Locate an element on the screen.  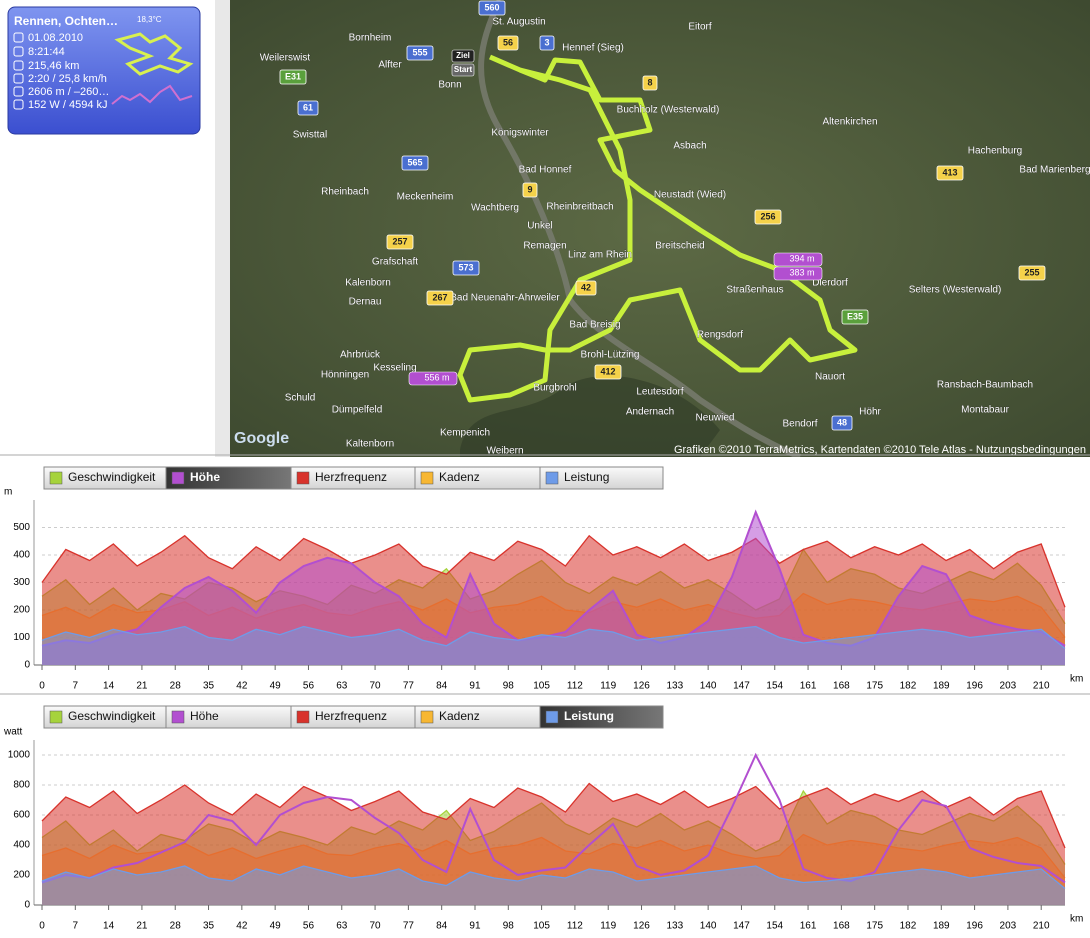
series-area is located at coordinates (553, 645).